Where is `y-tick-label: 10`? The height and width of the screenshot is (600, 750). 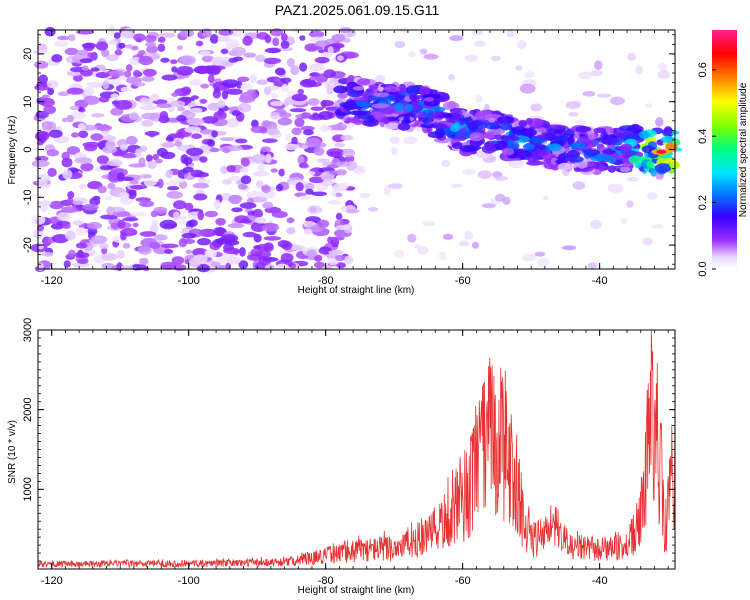
y-tick-label: 10 is located at coordinates (28, 102).